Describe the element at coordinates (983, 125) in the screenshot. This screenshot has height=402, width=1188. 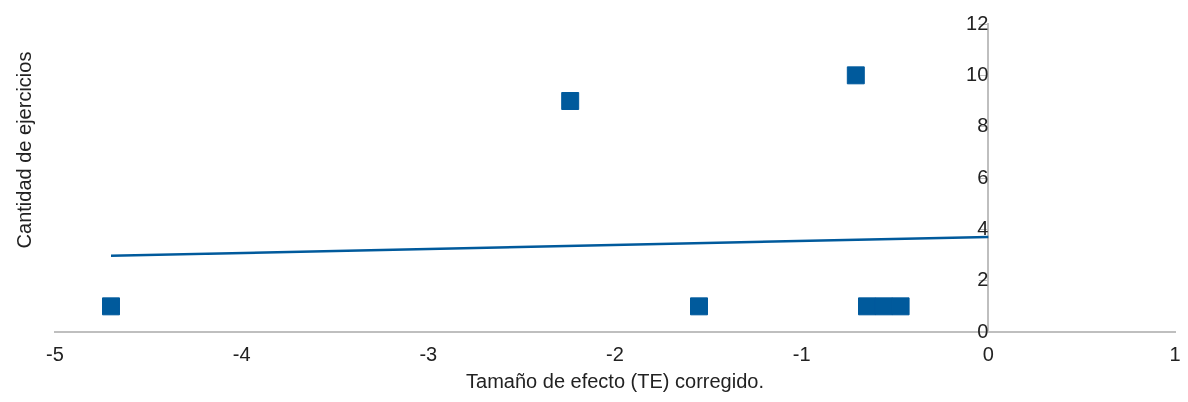
I see `y-tick-label: 8` at that location.